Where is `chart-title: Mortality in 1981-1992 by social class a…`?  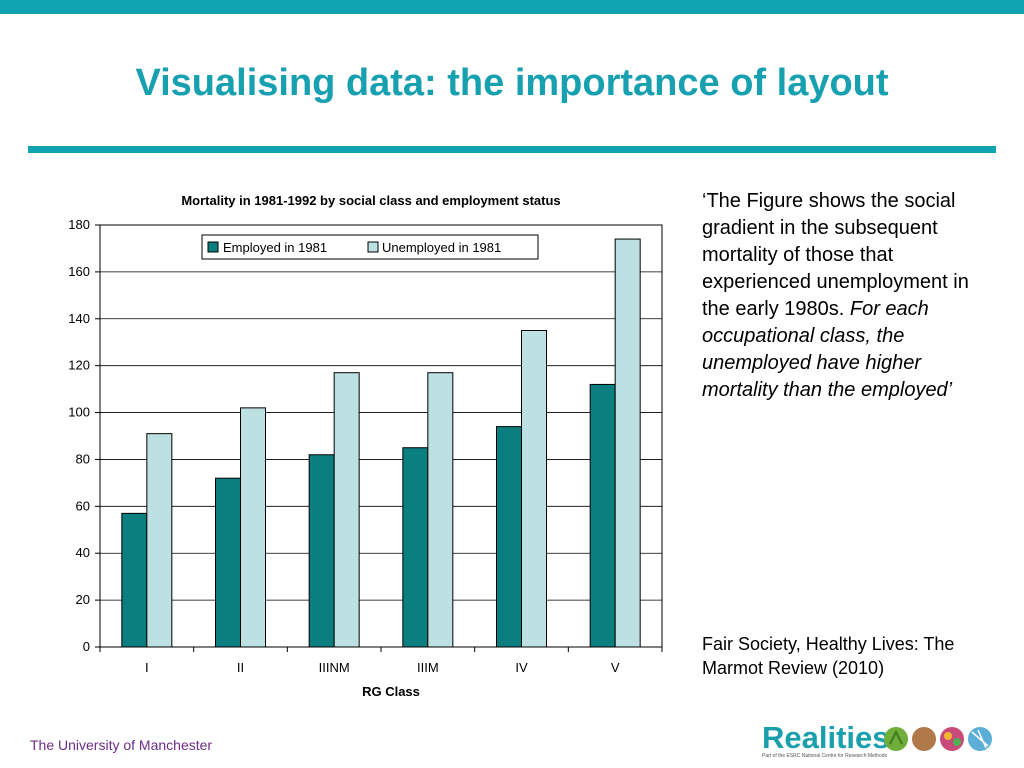 chart-title: Mortality in 1981-1992 by social class a… is located at coordinates (370, 200).